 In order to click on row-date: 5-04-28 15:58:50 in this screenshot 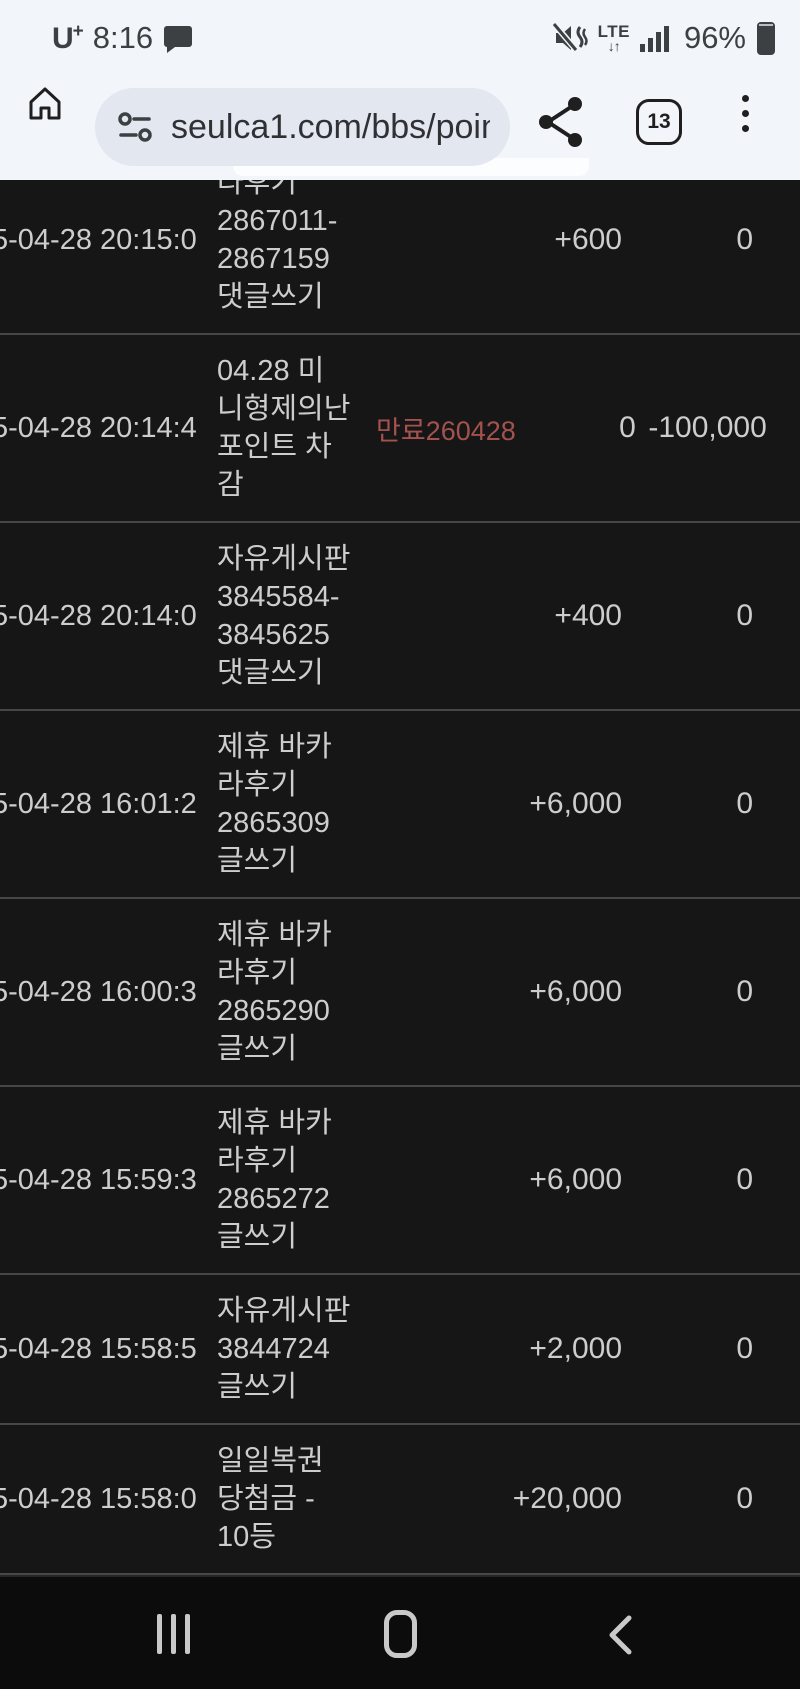, I will do `click(98, 1348)`.